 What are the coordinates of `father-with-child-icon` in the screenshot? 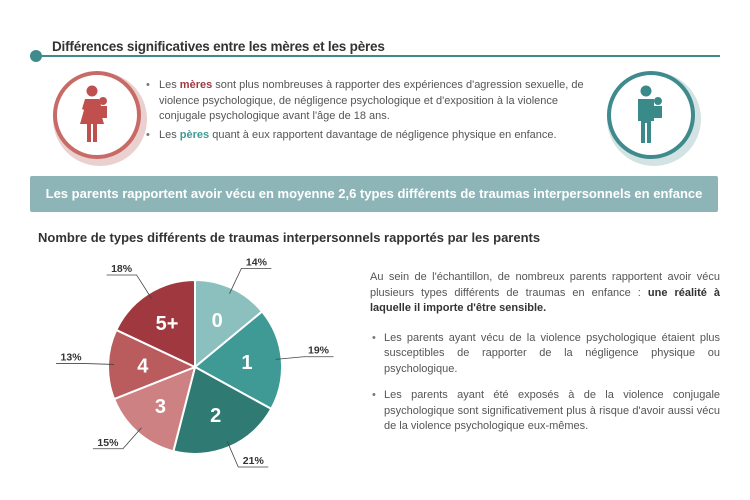 It's located at (650, 114).